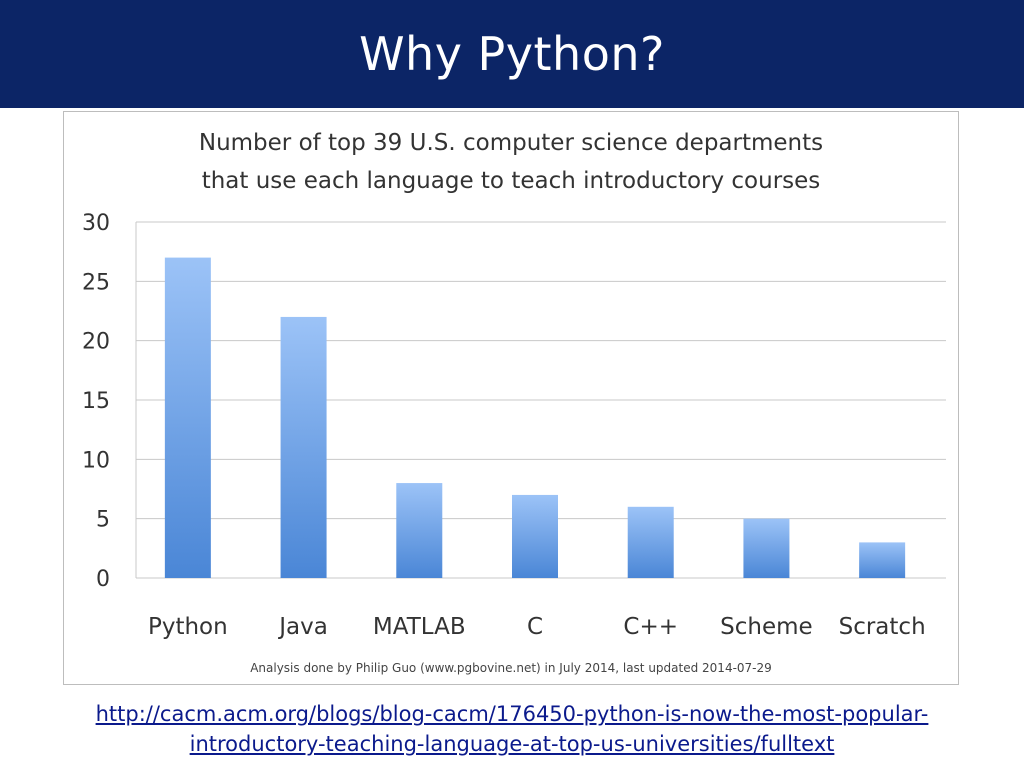  What do you see at coordinates (882, 560) in the screenshot?
I see `bar-scratch` at bounding box center [882, 560].